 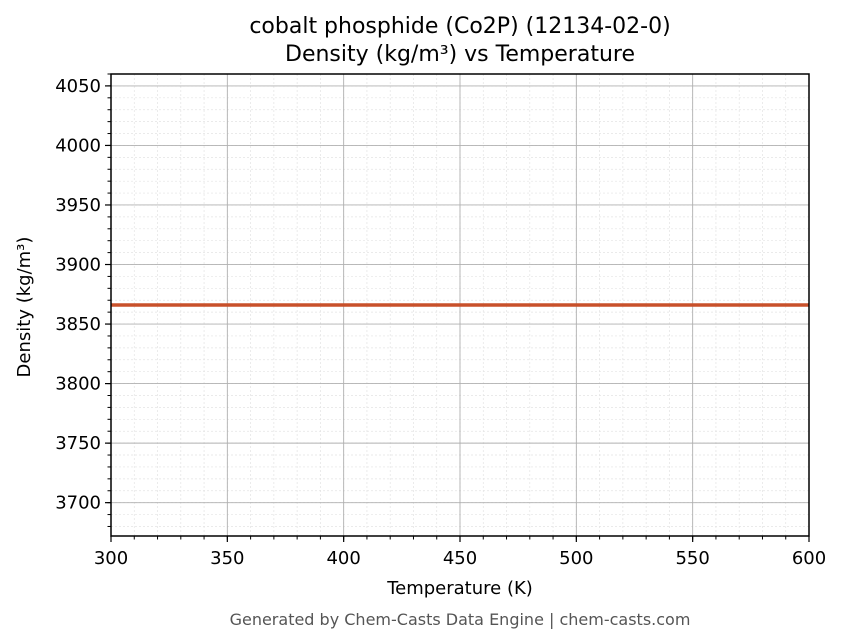 What do you see at coordinates (78, 384) in the screenshot?
I see `y-tick-label: 3800` at bounding box center [78, 384].